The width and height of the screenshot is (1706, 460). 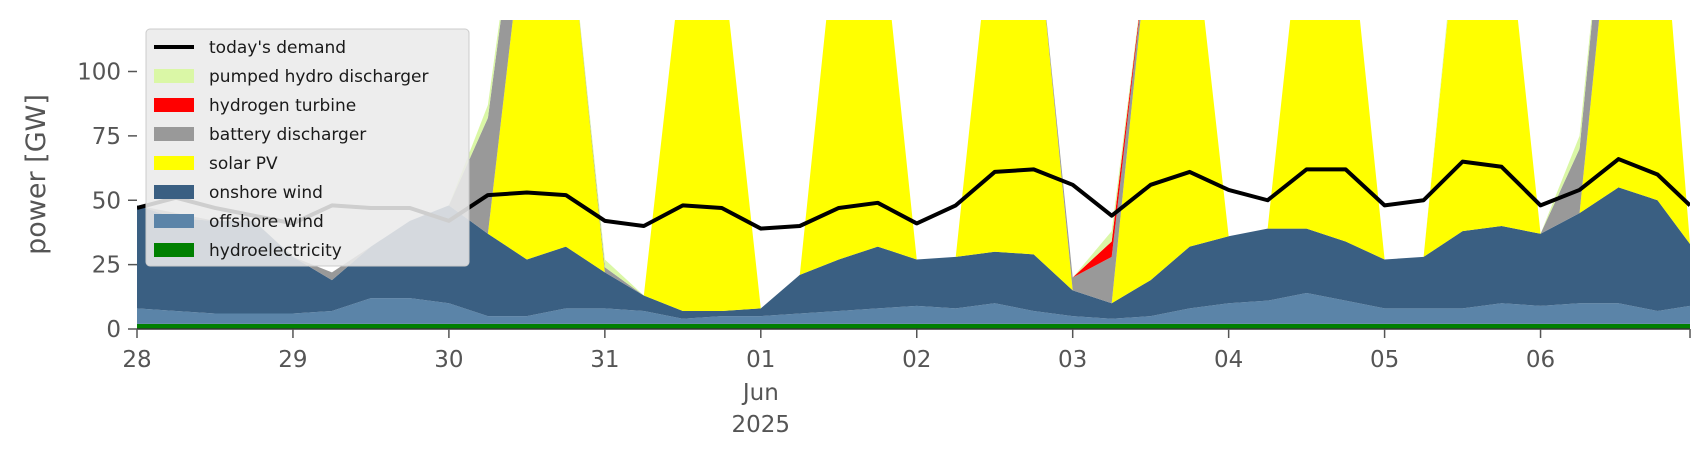 What do you see at coordinates (106, 266) in the screenshot?
I see `y-tick-label: 25` at bounding box center [106, 266].